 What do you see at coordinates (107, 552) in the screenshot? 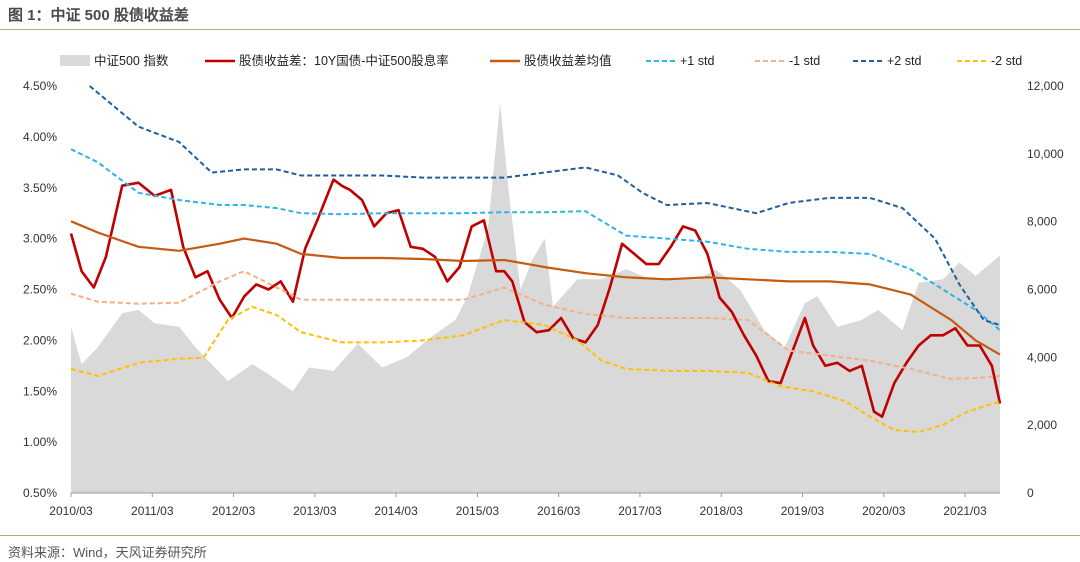
I see `source-note: 资料来源：Wind，天风证券研究所` at bounding box center [107, 552].